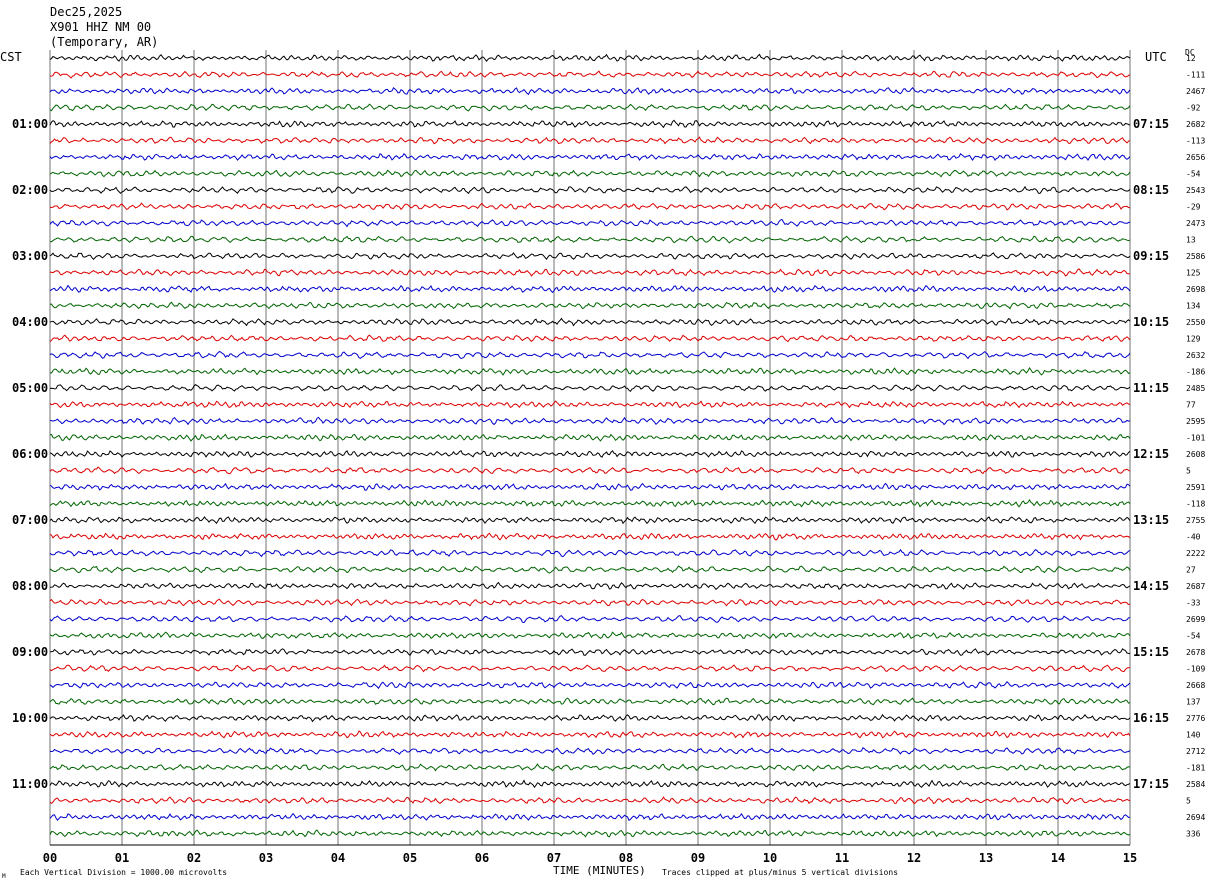  I want to click on dc-offset-label: 125, so click(1193, 273).